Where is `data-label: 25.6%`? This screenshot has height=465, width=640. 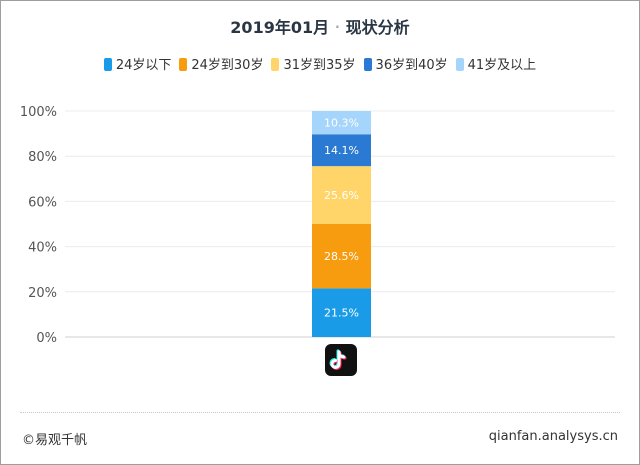
data-label: 25.6% is located at coordinates (341, 195).